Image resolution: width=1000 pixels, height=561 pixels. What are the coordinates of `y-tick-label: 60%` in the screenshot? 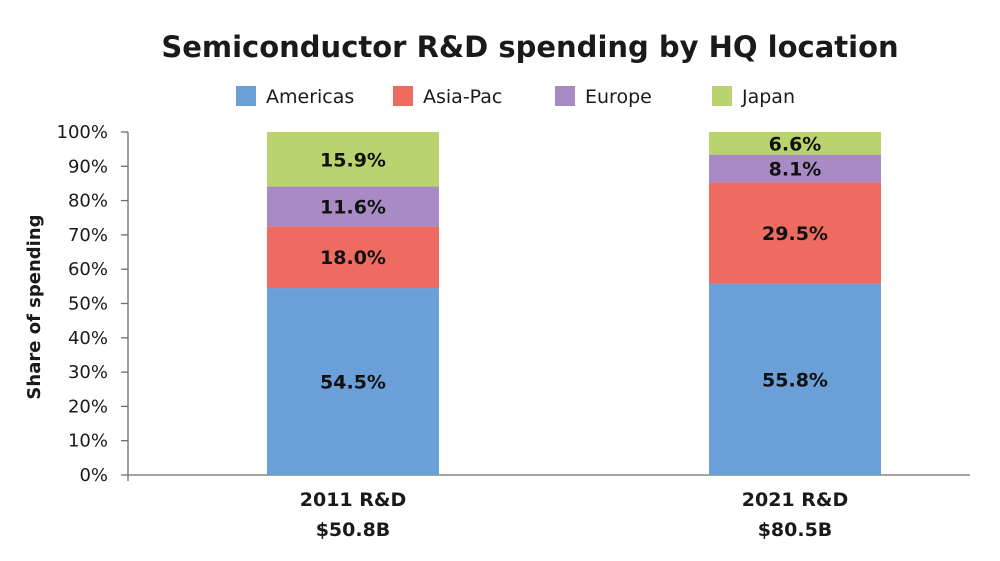 It's located at (88, 269).